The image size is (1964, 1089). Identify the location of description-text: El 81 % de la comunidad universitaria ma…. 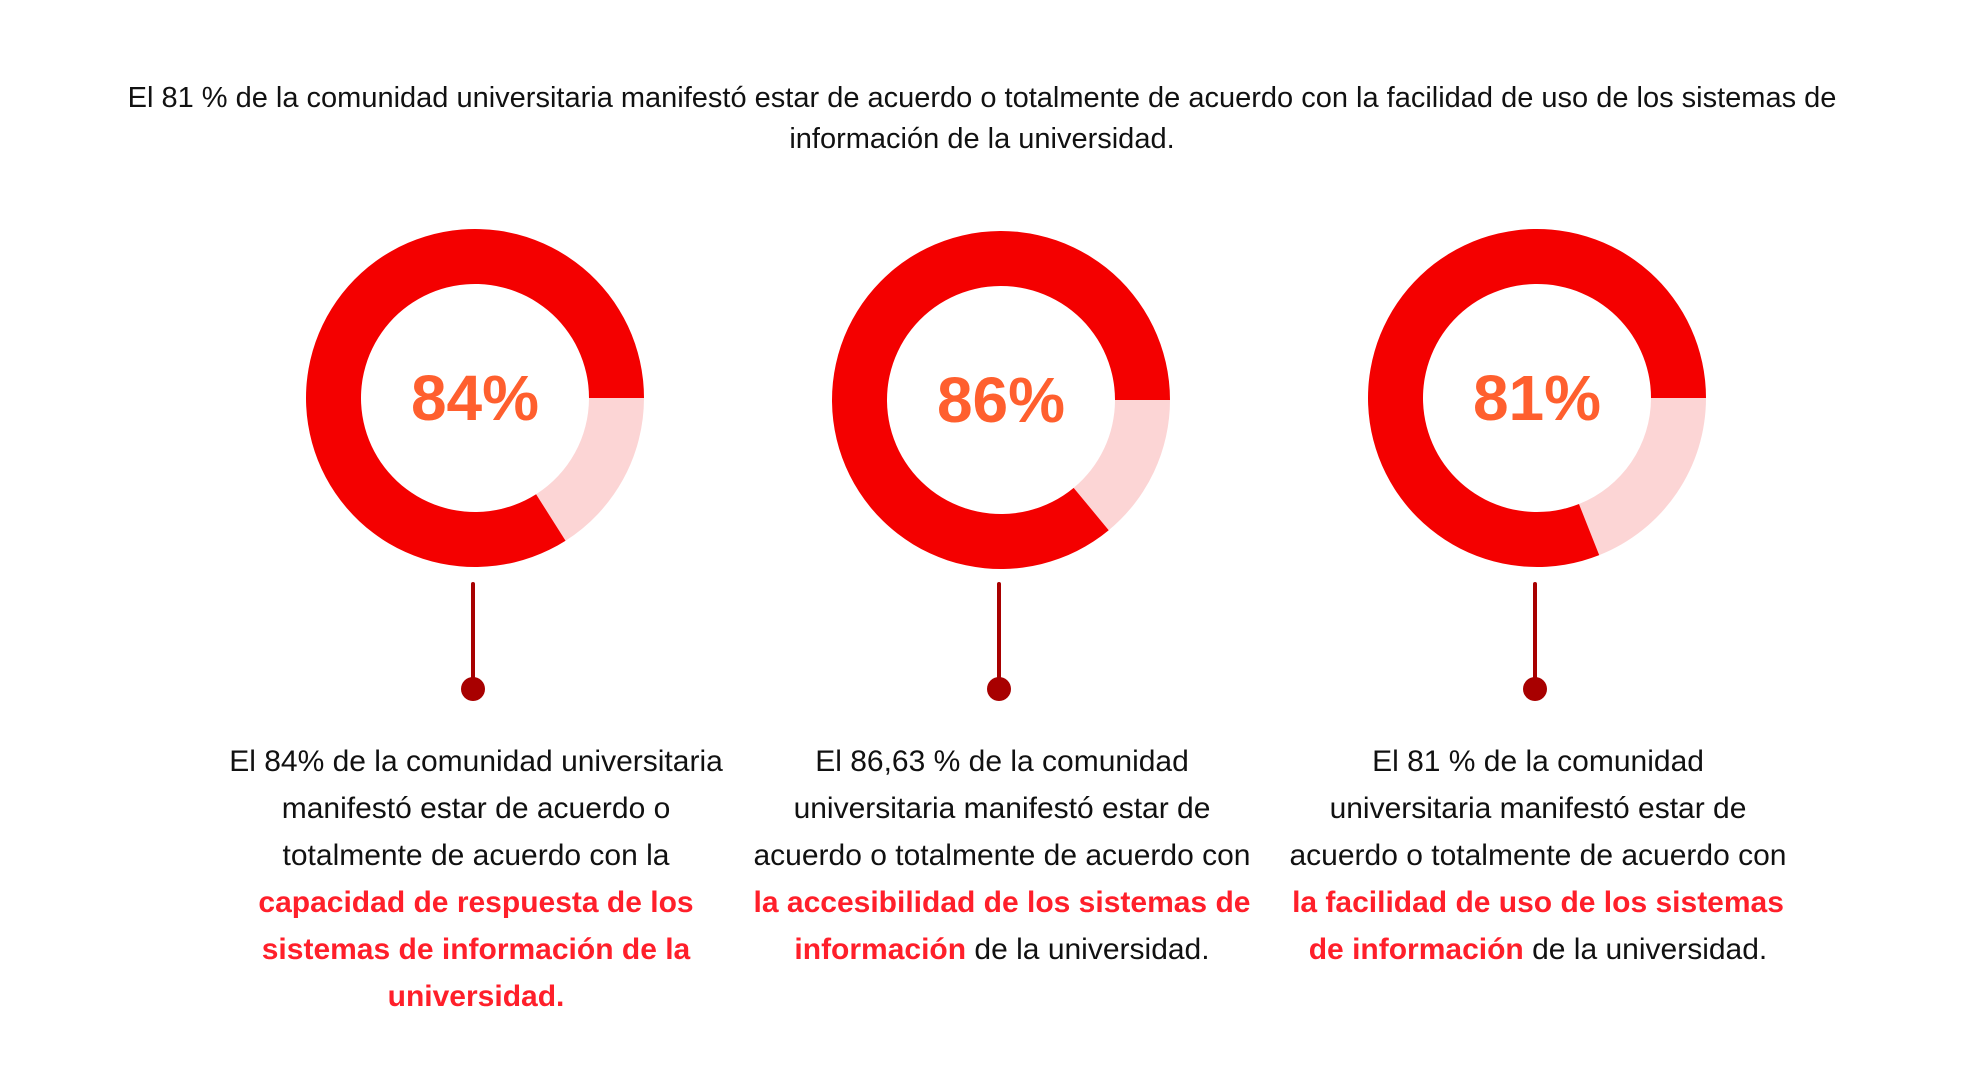
(1538, 808).